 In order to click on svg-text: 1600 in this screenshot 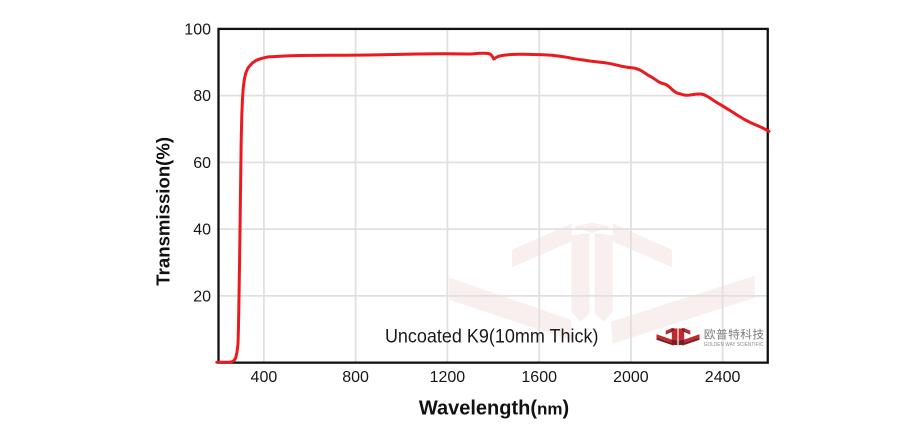, I will do `click(539, 377)`.